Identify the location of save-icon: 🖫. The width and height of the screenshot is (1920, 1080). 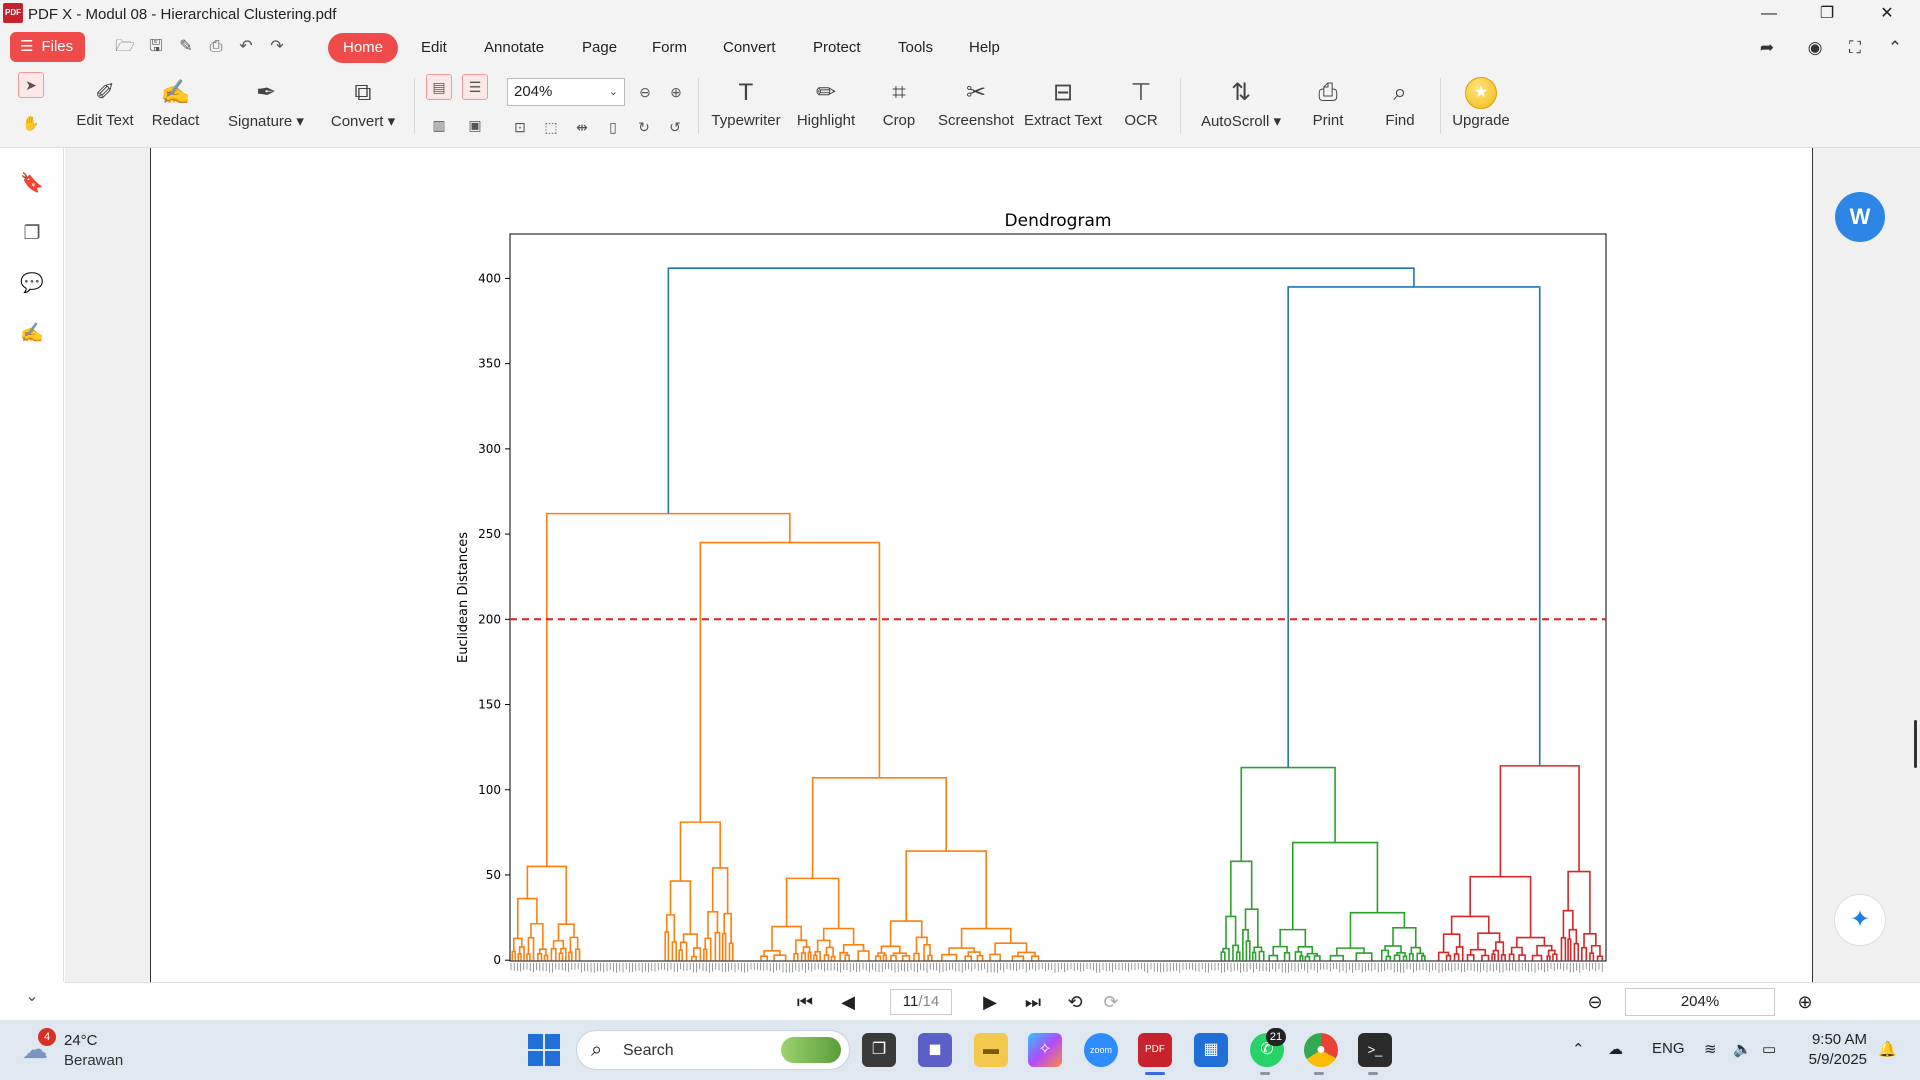
(156, 46).